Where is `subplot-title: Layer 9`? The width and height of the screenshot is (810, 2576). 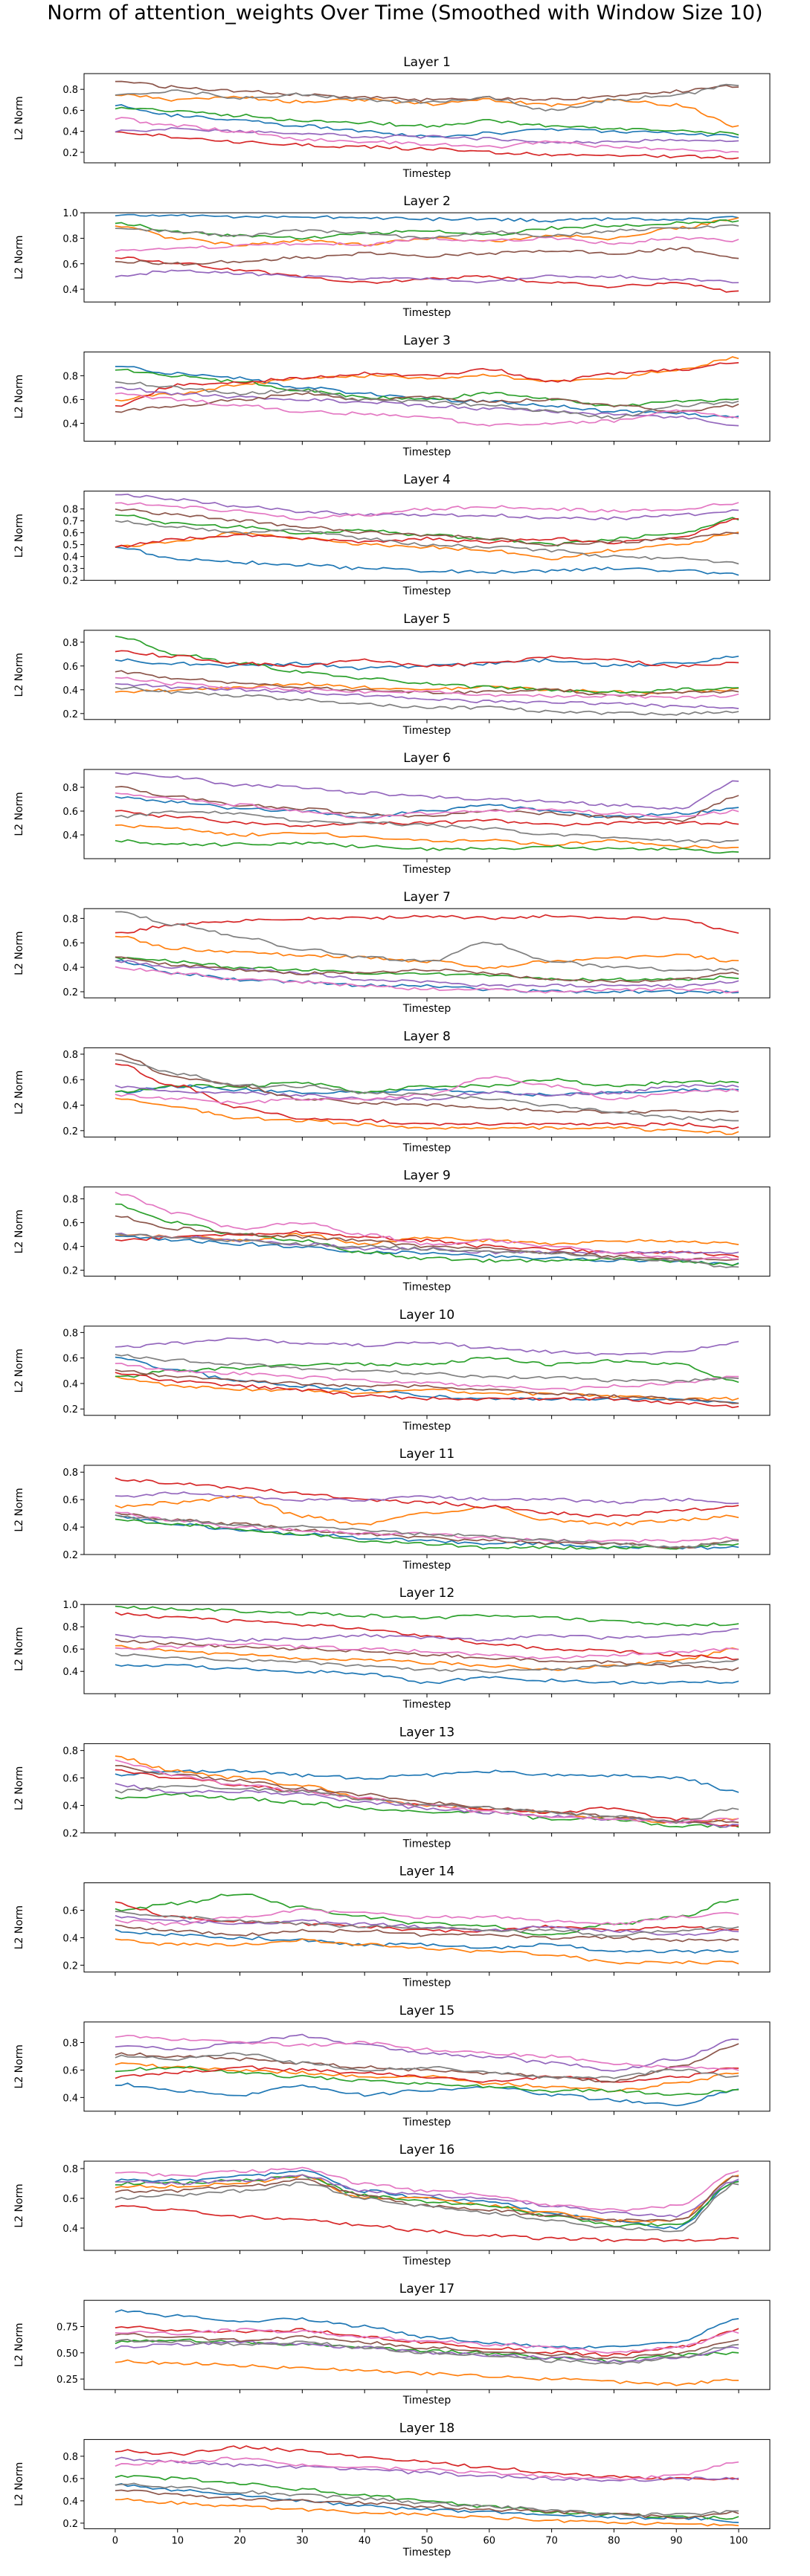 subplot-title: Layer 9 is located at coordinates (427, 1176).